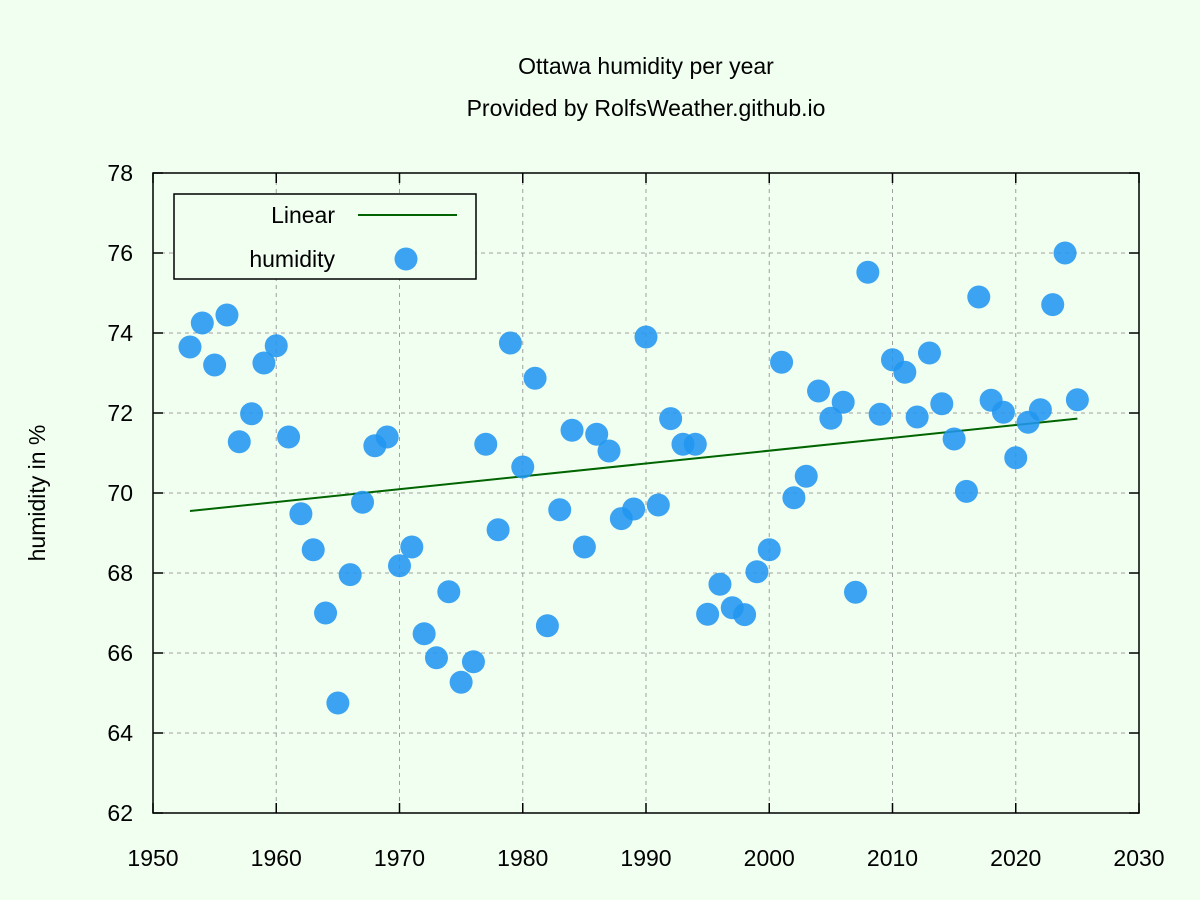 This screenshot has width=1200, height=900. I want to click on legend-label-linear: Linear, so click(303, 215).